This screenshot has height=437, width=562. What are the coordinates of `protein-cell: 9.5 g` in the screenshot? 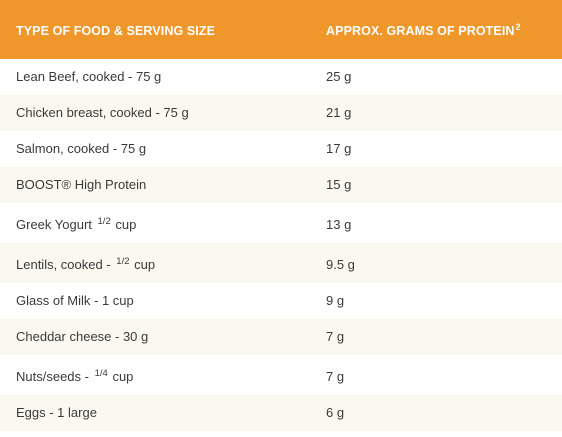 It's located at (340, 264).